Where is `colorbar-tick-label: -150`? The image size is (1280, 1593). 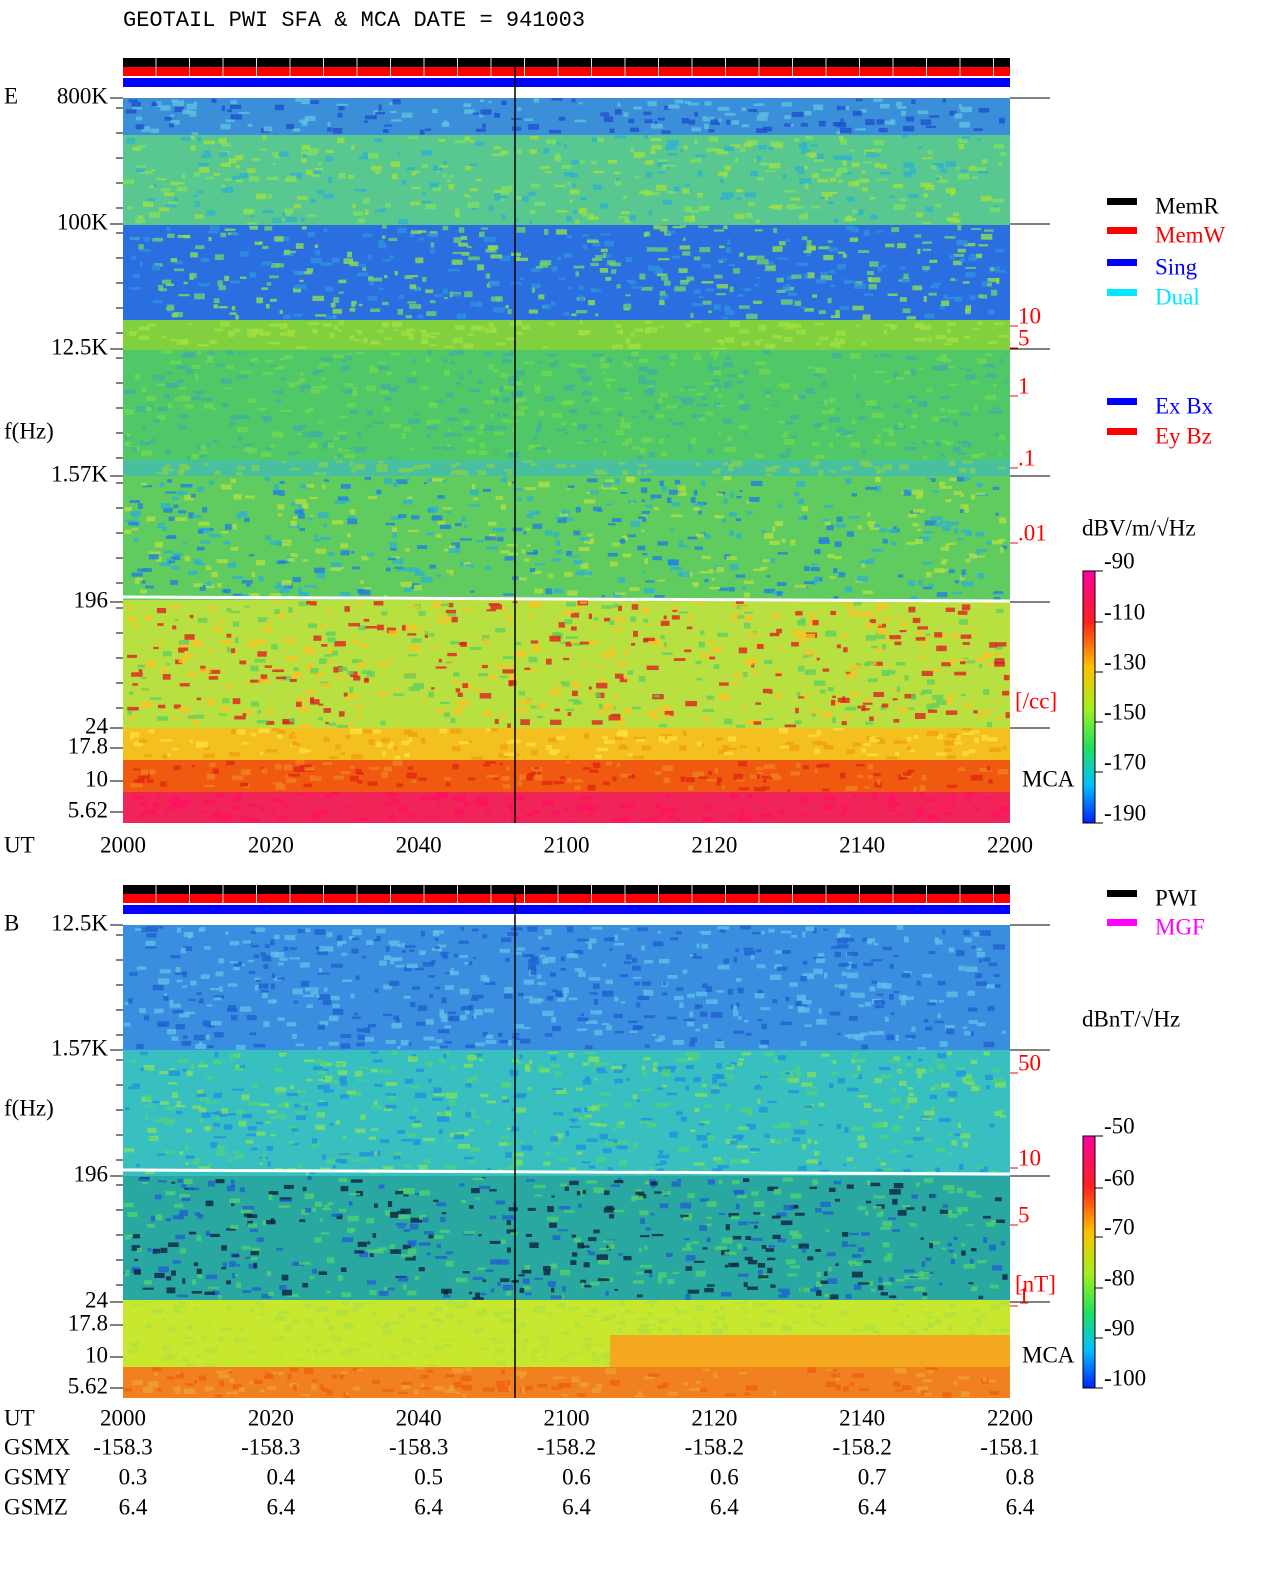
colorbar-tick-label: -150 is located at coordinates (1125, 711).